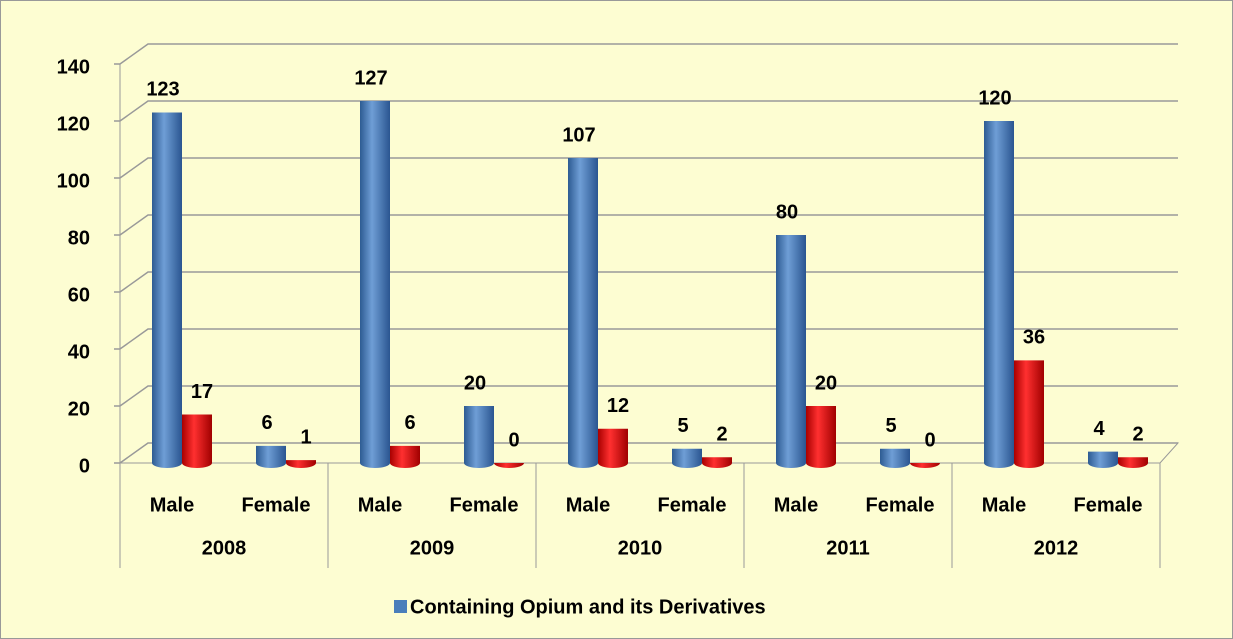  Describe the element at coordinates (79, 295) in the screenshot. I see `y-tick-label: 60` at that location.